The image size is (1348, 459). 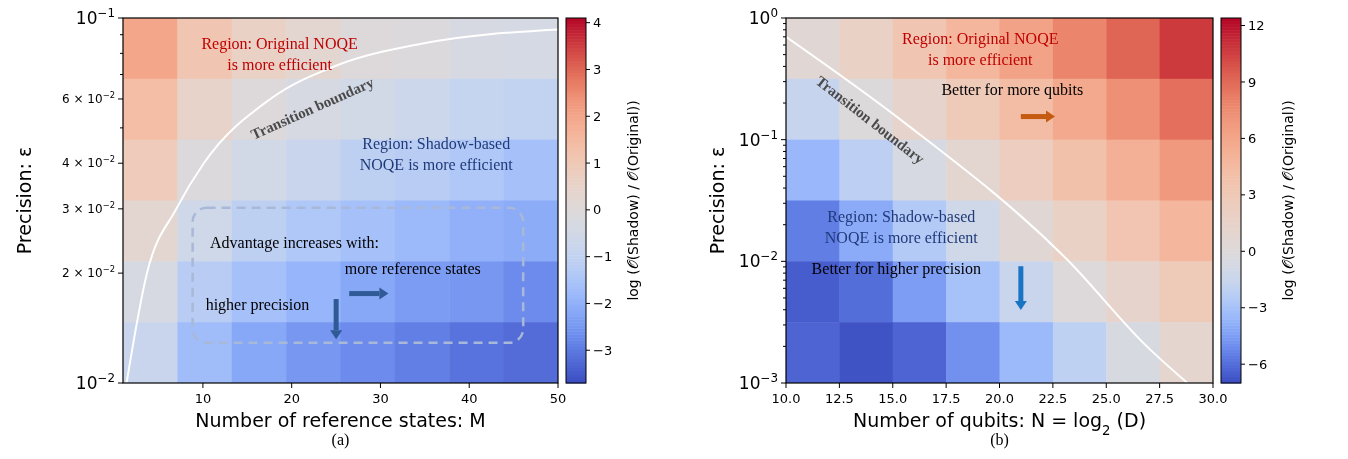 What do you see at coordinates (1106, 398) in the screenshot?
I see `x-tick-label: 25.0` at bounding box center [1106, 398].